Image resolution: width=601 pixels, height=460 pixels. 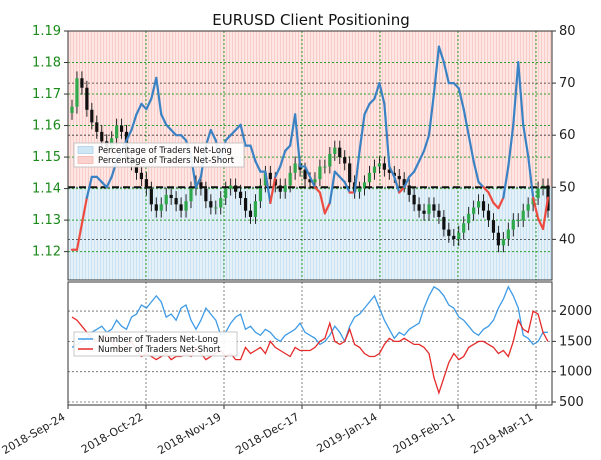 I want to click on count-tick-label-2: 1500, so click(x=575, y=341).